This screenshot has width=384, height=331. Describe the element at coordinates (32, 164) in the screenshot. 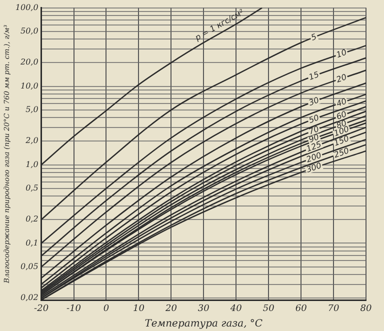

I see `y-tick-label: 1,0` at that location.